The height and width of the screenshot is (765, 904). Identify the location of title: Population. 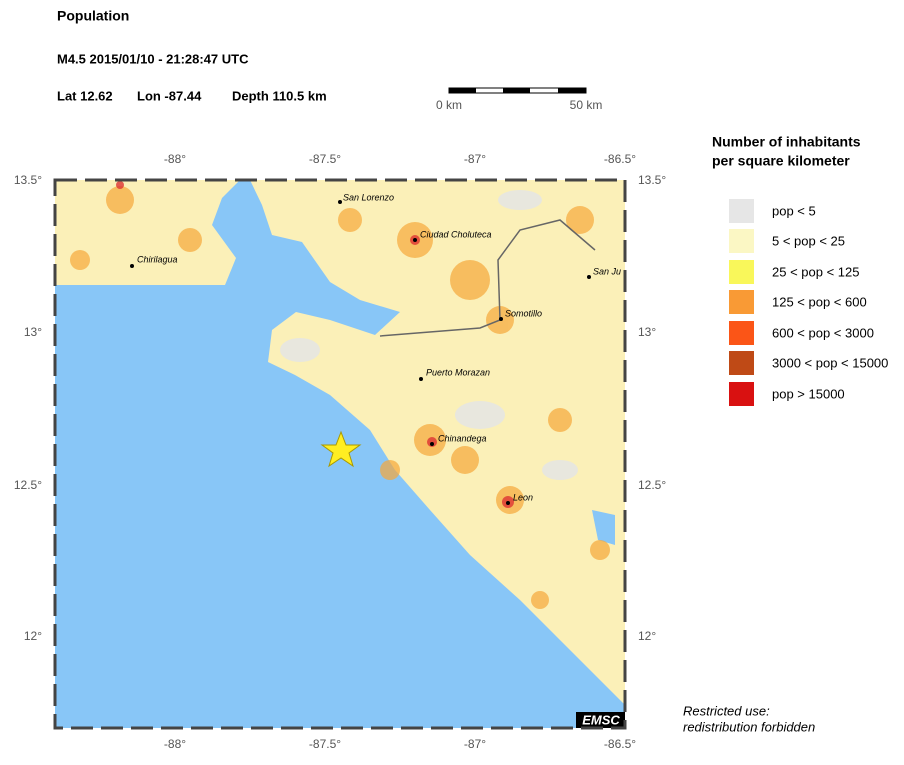
(93, 16).